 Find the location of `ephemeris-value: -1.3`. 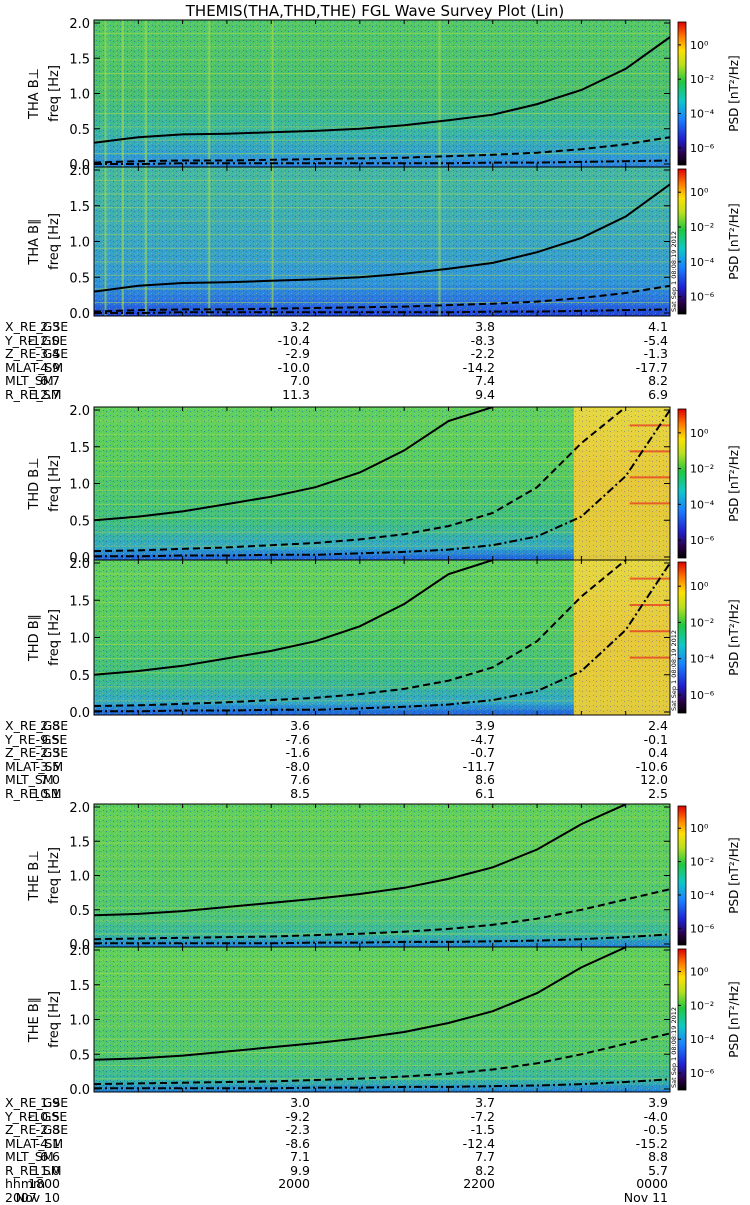

ephemeris-value: -1.3 is located at coordinates (655, 353).